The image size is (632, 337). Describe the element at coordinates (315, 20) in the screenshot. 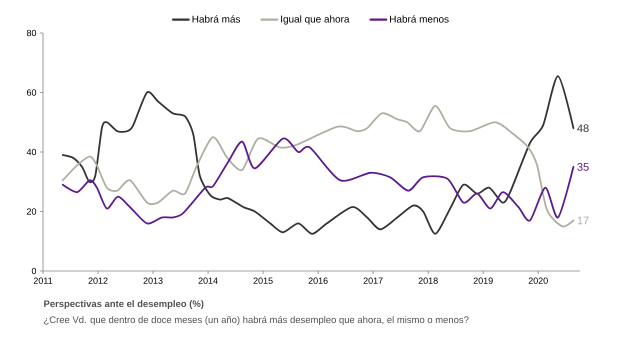

I see `legend-label: Igual que ahora` at that location.